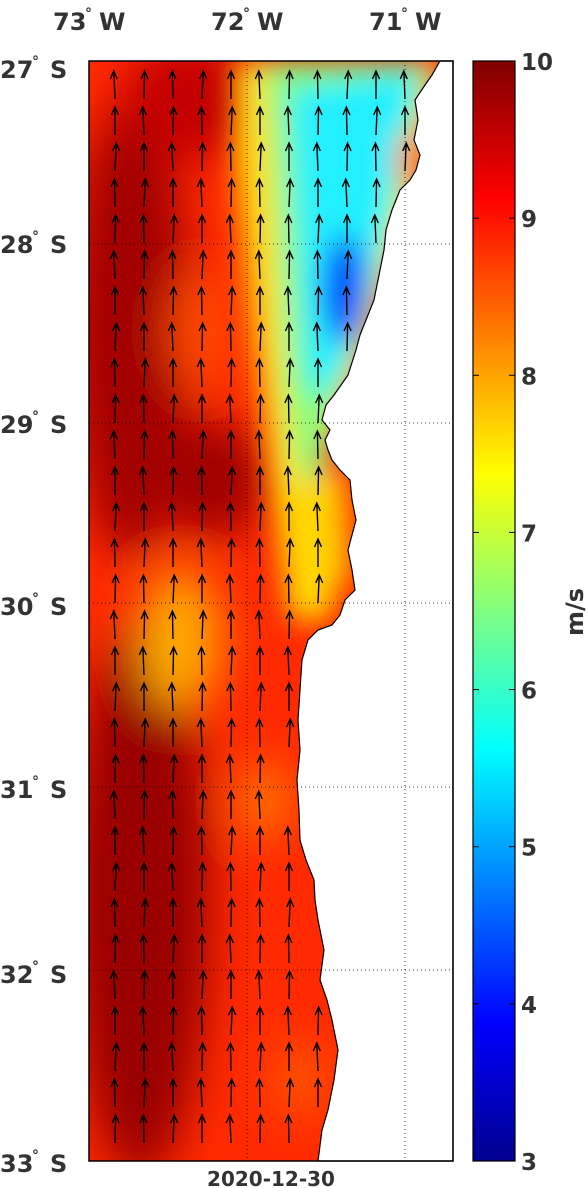 The image size is (588, 1188). I want to click on svg-text: 32, so click(16, 975).